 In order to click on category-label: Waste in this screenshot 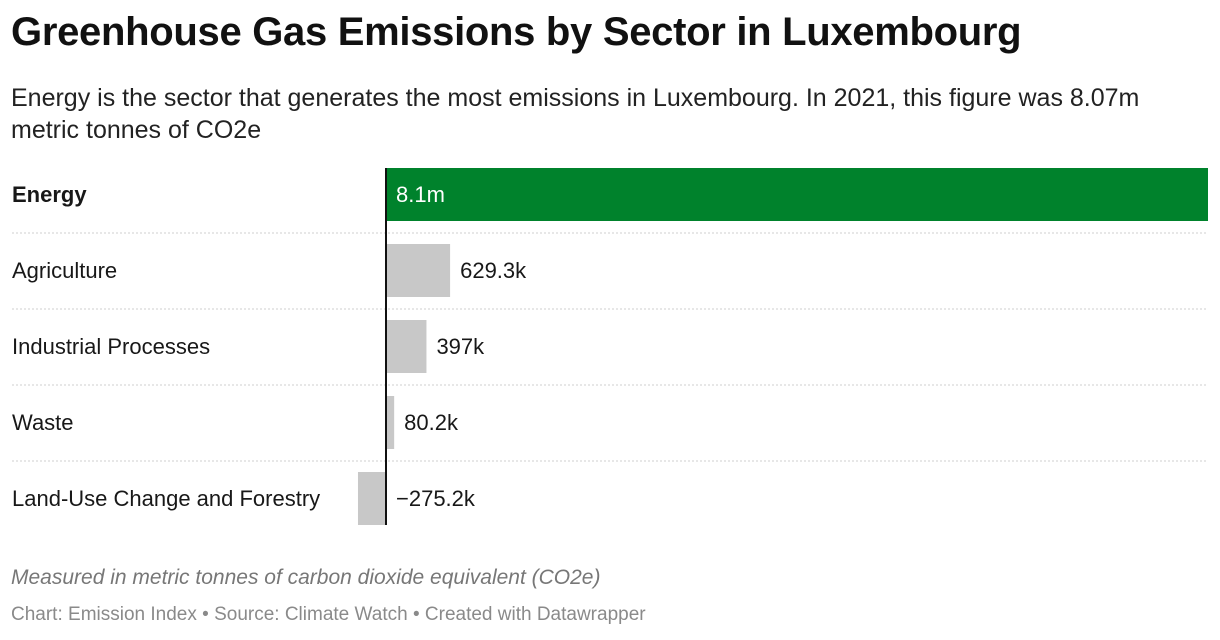, I will do `click(43, 422)`.